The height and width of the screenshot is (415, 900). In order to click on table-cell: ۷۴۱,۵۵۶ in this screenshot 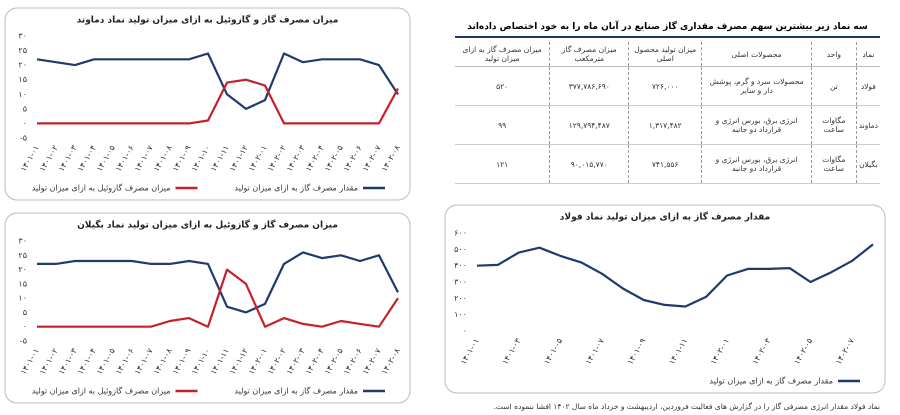, I will do `click(665, 164)`.